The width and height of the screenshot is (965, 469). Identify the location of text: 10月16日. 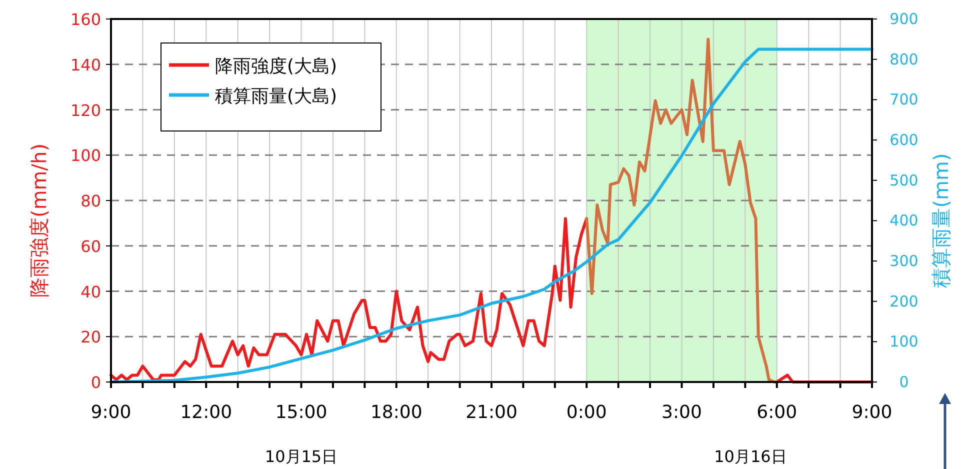
(750, 456).